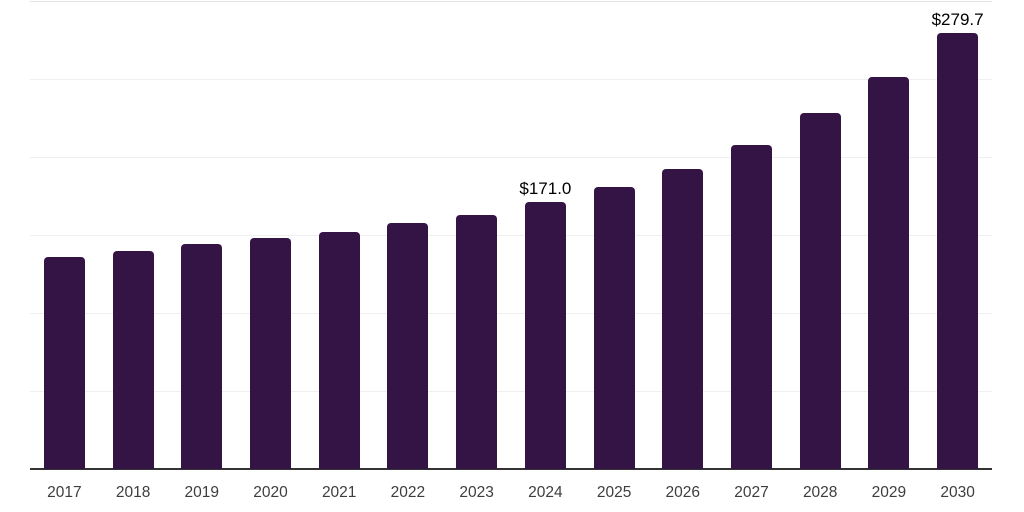 This screenshot has height=512, width=1024. What do you see at coordinates (408, 492) in the screenshot?
I see `x-axis-label-2022: 2022` at bounding box center [408, 492].